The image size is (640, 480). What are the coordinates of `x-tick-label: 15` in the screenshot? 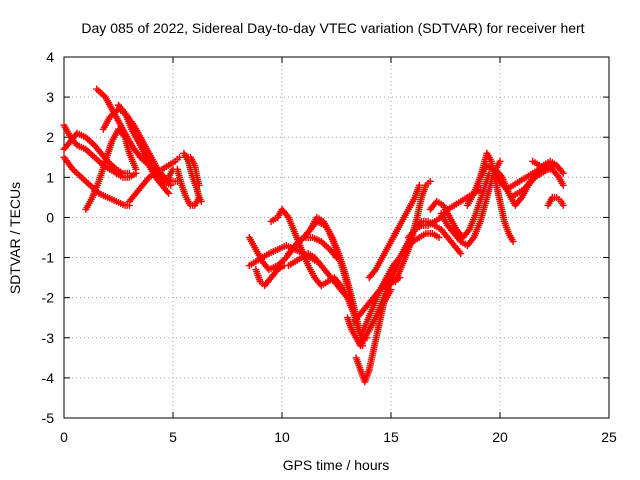 It's located at (391, 437).